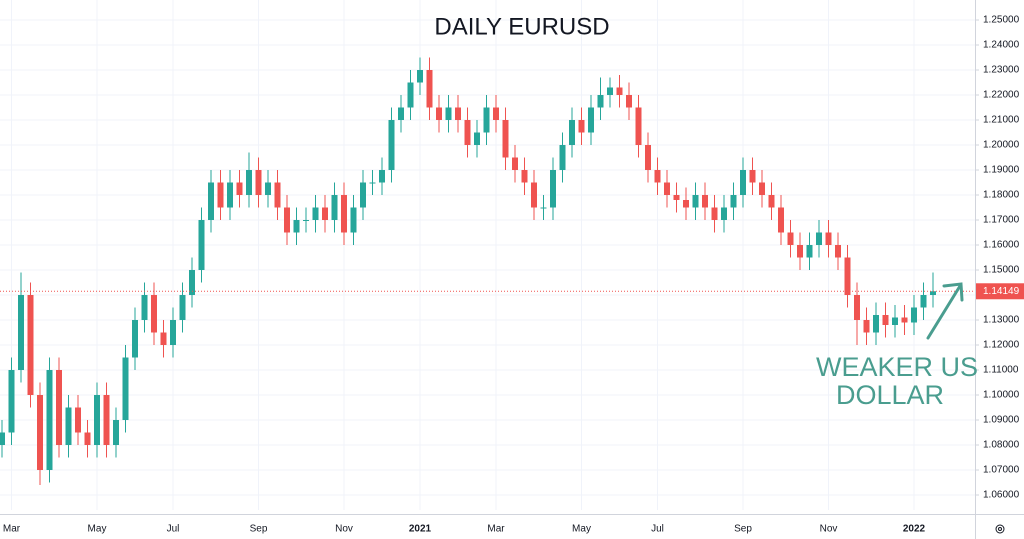 The width and height of the screenshot is (1024, 539). Describe the element at coordinates (1000, 529) in the screenshot. I see `settings-icon` at that location.